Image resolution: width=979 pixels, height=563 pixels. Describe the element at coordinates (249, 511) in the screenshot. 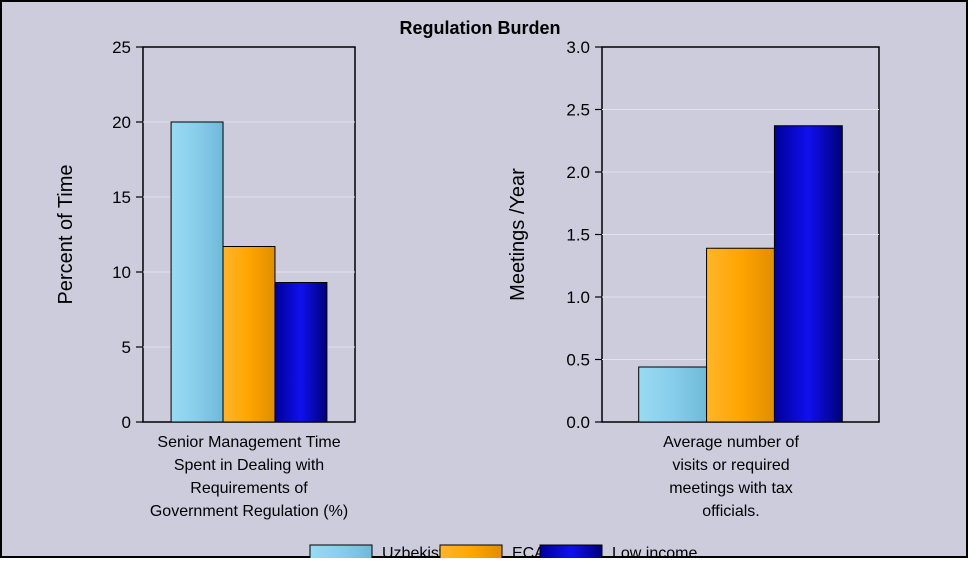

I see `category-label-line: Government Regulation (%)` at that location.